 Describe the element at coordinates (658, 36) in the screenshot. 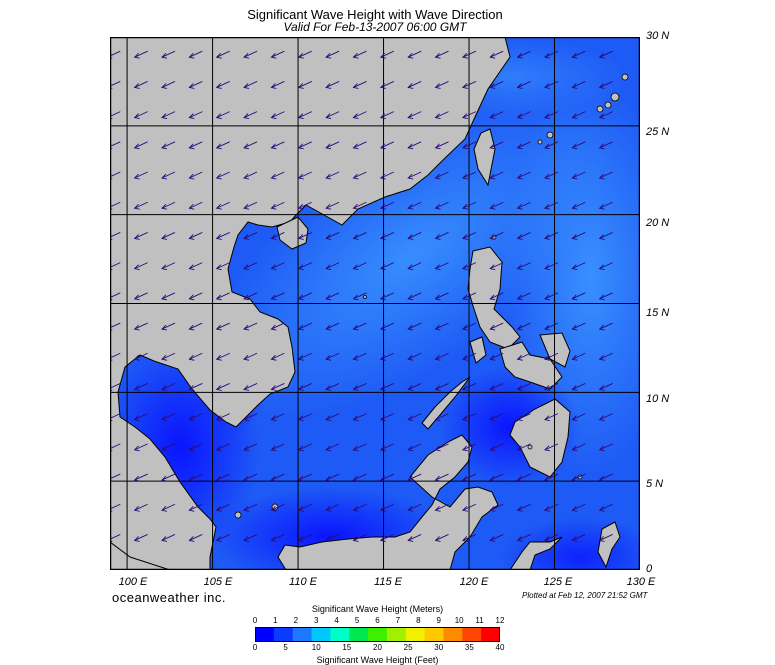

I see `lat-label-30n: 30 N` at that location.